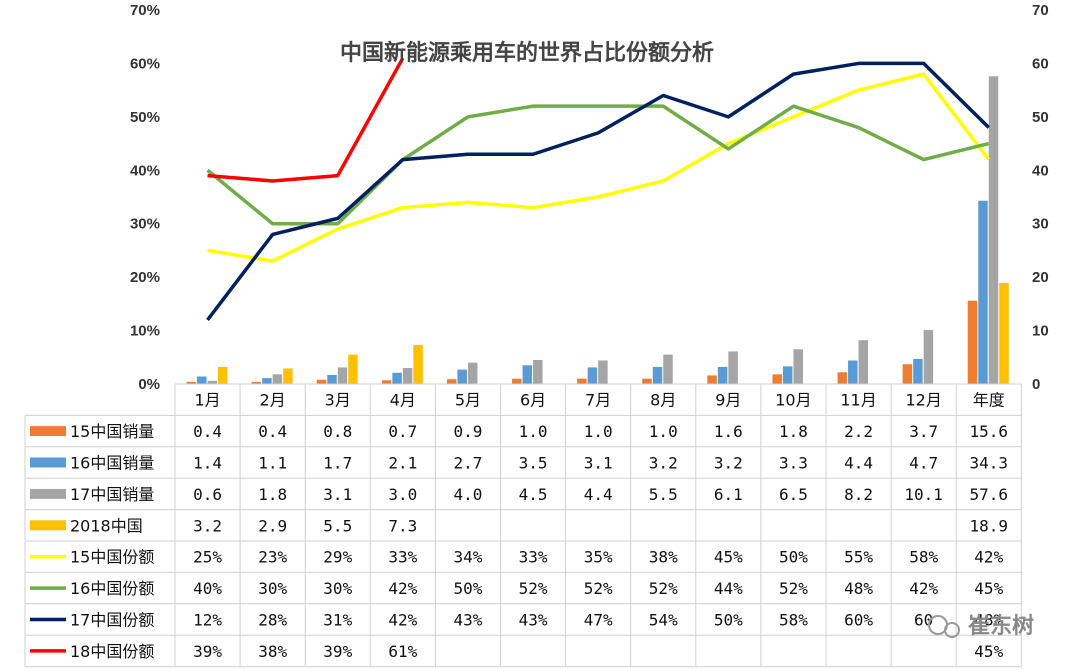 The image size is (1080, 670). What do you see at coordinates (272, 651) in the screenshot?
I see `table-cell: 38%` at bounding box center [272, 651].